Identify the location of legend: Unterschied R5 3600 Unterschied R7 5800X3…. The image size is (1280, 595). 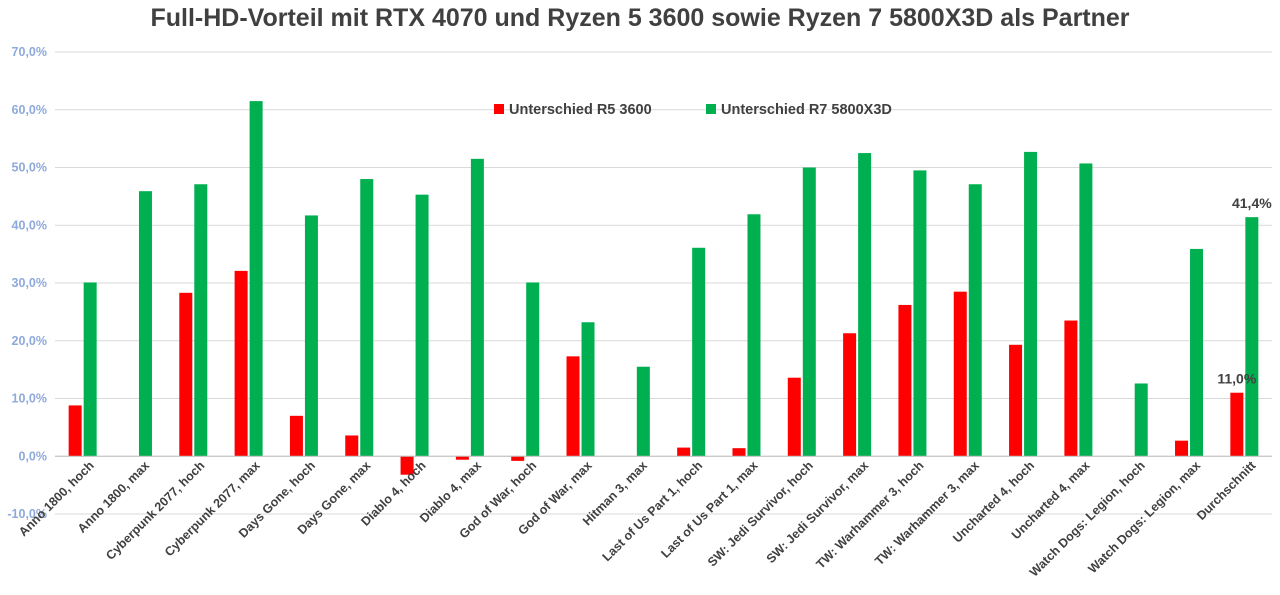
(693, 110).